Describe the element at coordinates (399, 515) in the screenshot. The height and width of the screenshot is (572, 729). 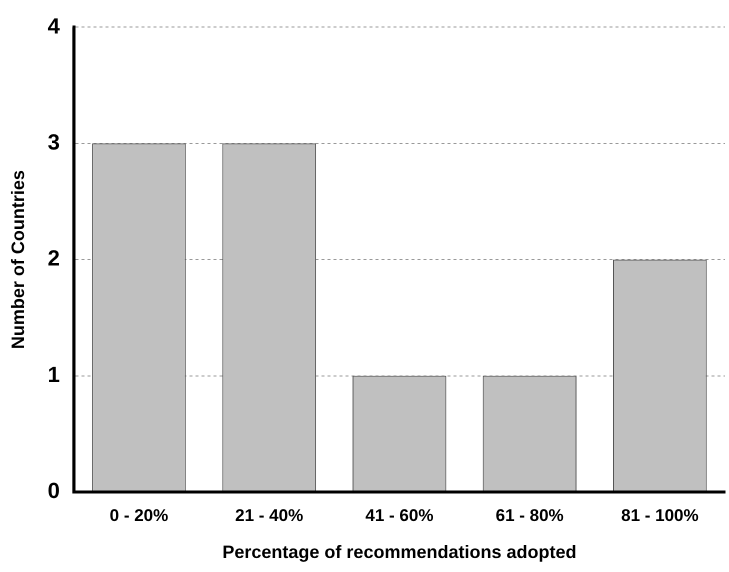
I see `x-tick-label: 41 - 60%` at that location.